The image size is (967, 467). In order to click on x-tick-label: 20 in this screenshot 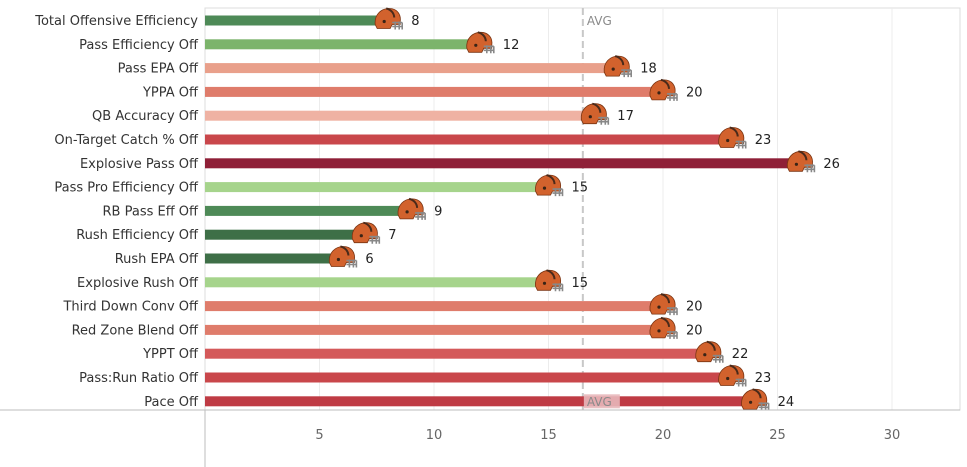, I will do `click(663, 435)`.